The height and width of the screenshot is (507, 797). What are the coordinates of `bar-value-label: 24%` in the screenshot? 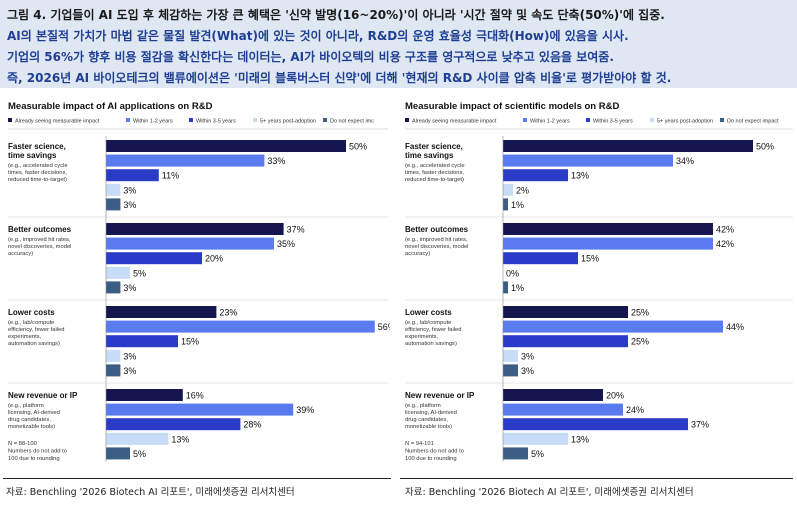 It's located at (635, 410).